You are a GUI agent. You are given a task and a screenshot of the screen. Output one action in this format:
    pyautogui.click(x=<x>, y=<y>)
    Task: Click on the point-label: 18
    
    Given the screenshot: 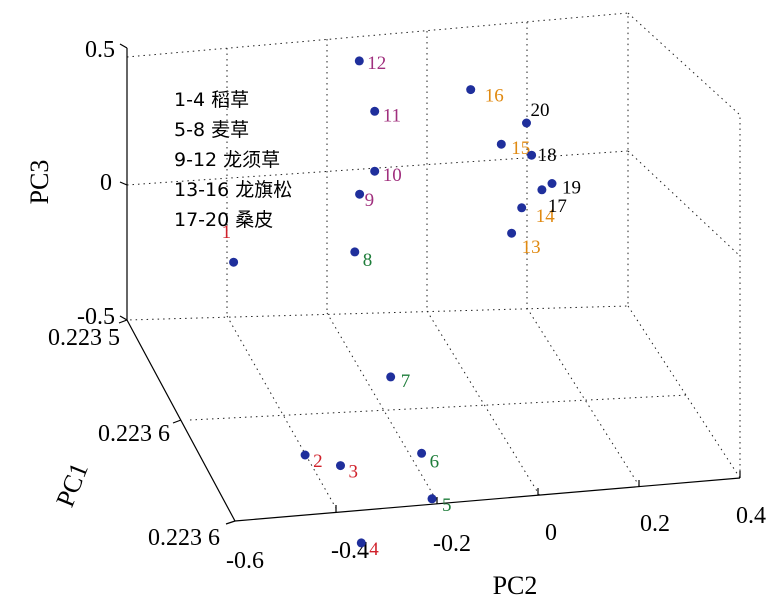 What is the action you would take?
    pyautogui.click(x=547, y=155)
    